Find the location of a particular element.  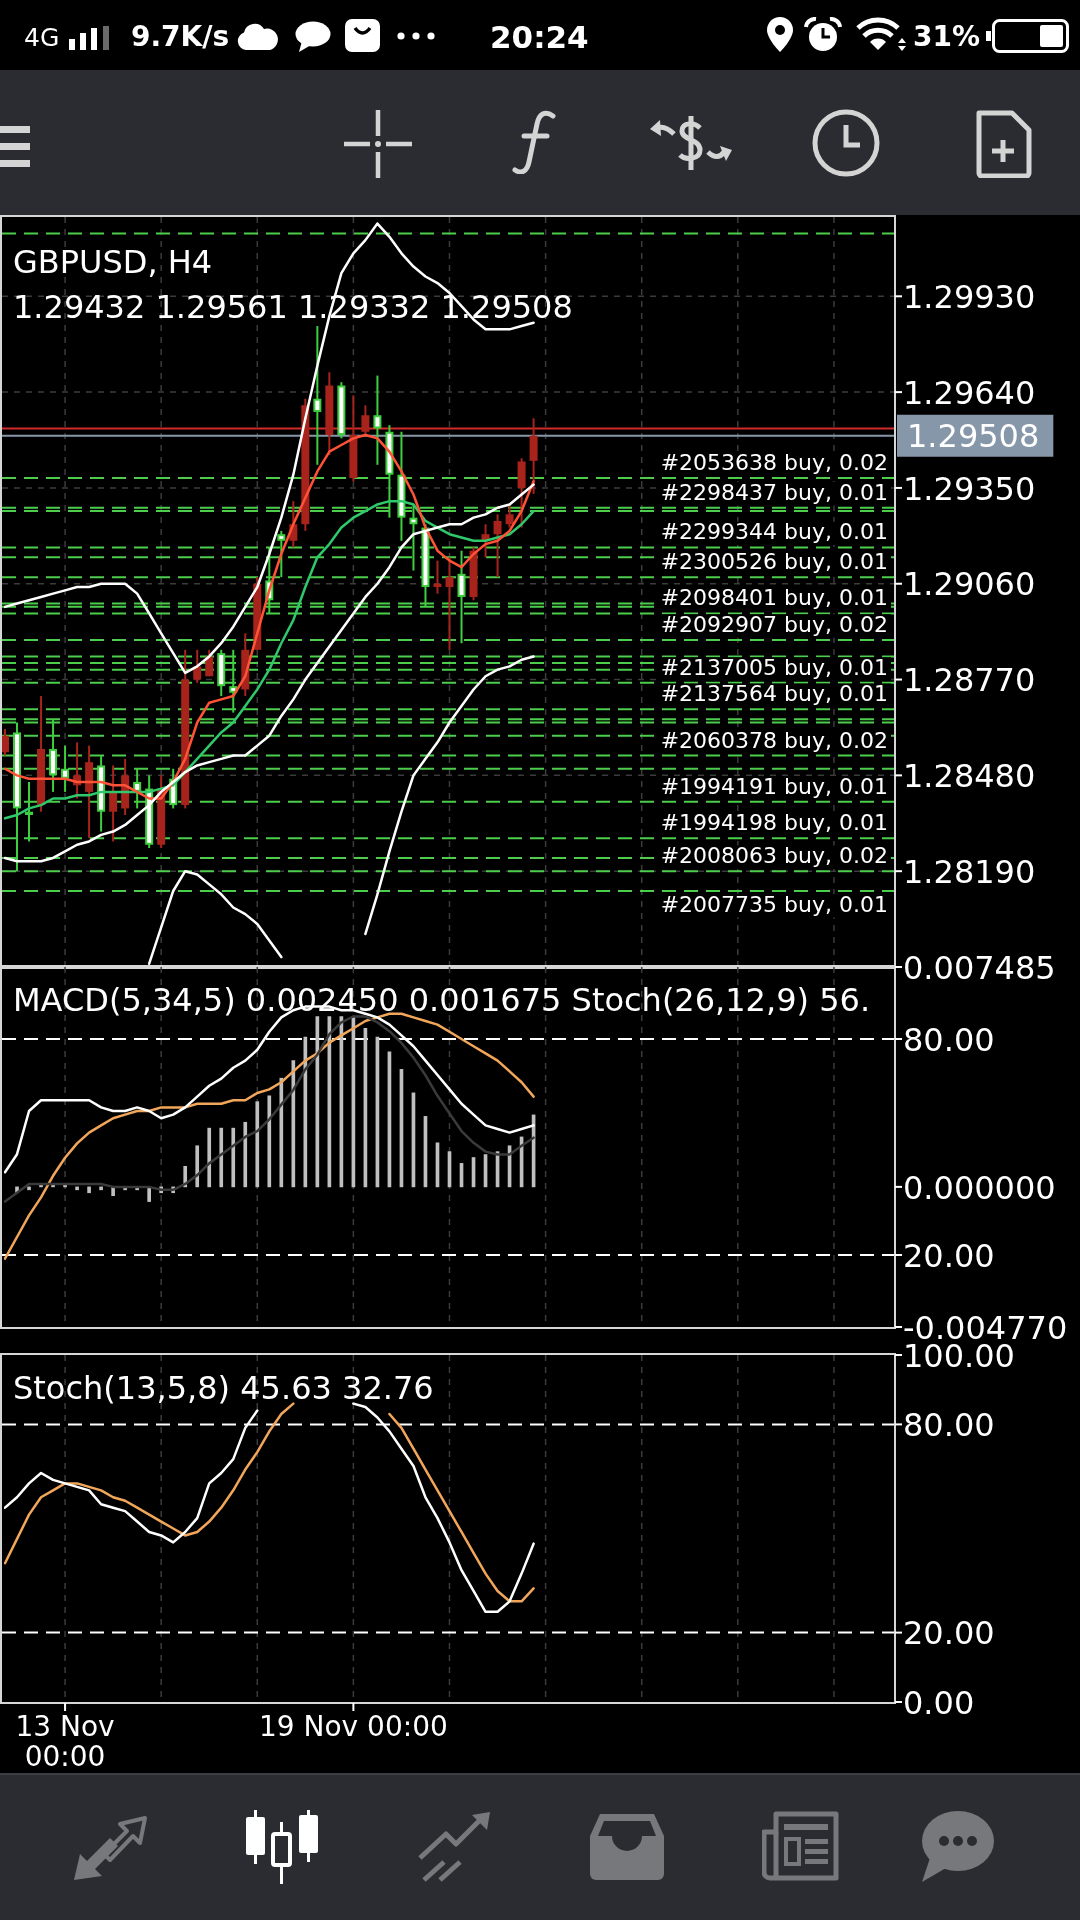

ref-line-label: #2008063 buy, 0.02 is located at coordinates (774, 856).